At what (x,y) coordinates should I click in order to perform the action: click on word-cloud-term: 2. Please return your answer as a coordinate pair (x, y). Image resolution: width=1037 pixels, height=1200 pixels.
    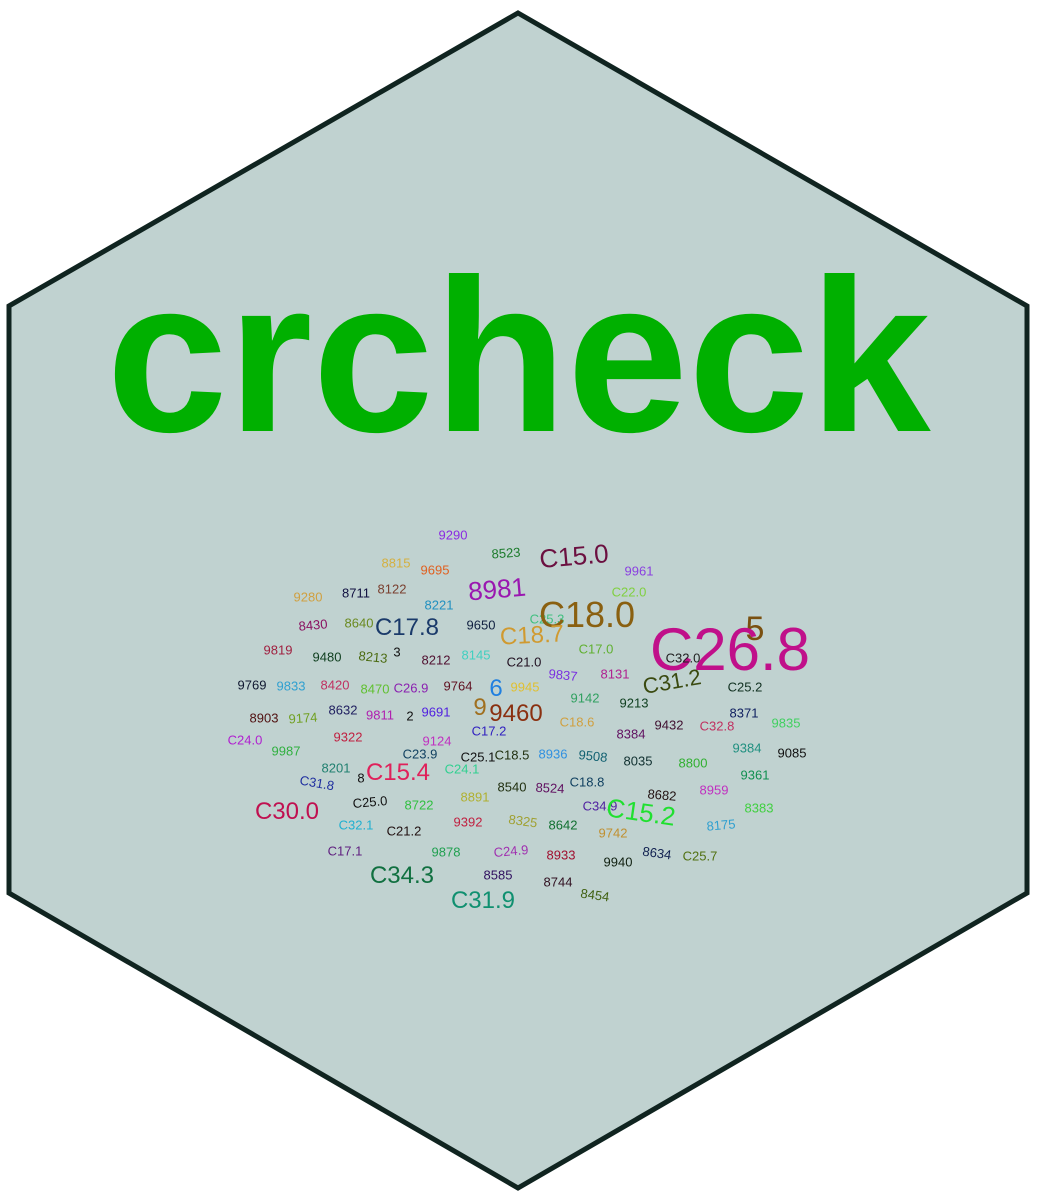
    Looking at the image, I should click on (410, 716).